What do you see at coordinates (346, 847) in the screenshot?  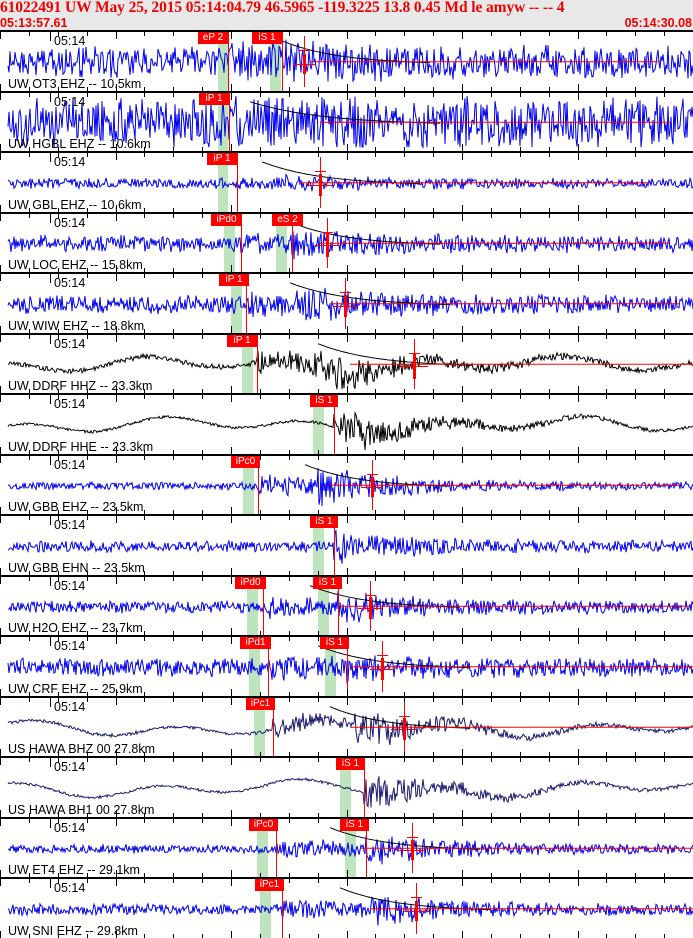 I see `trace-panel: iPc0 iS 1 05:14 UW ET4 EHZ -- 29.1km` at bounding box center [346, 847].